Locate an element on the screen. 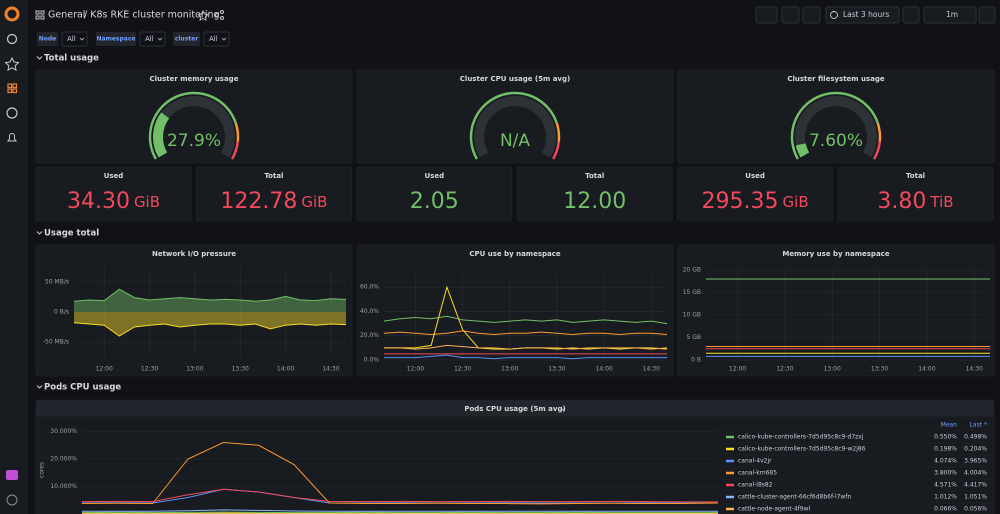  alerting-icon is located at coordinates (12, 137).